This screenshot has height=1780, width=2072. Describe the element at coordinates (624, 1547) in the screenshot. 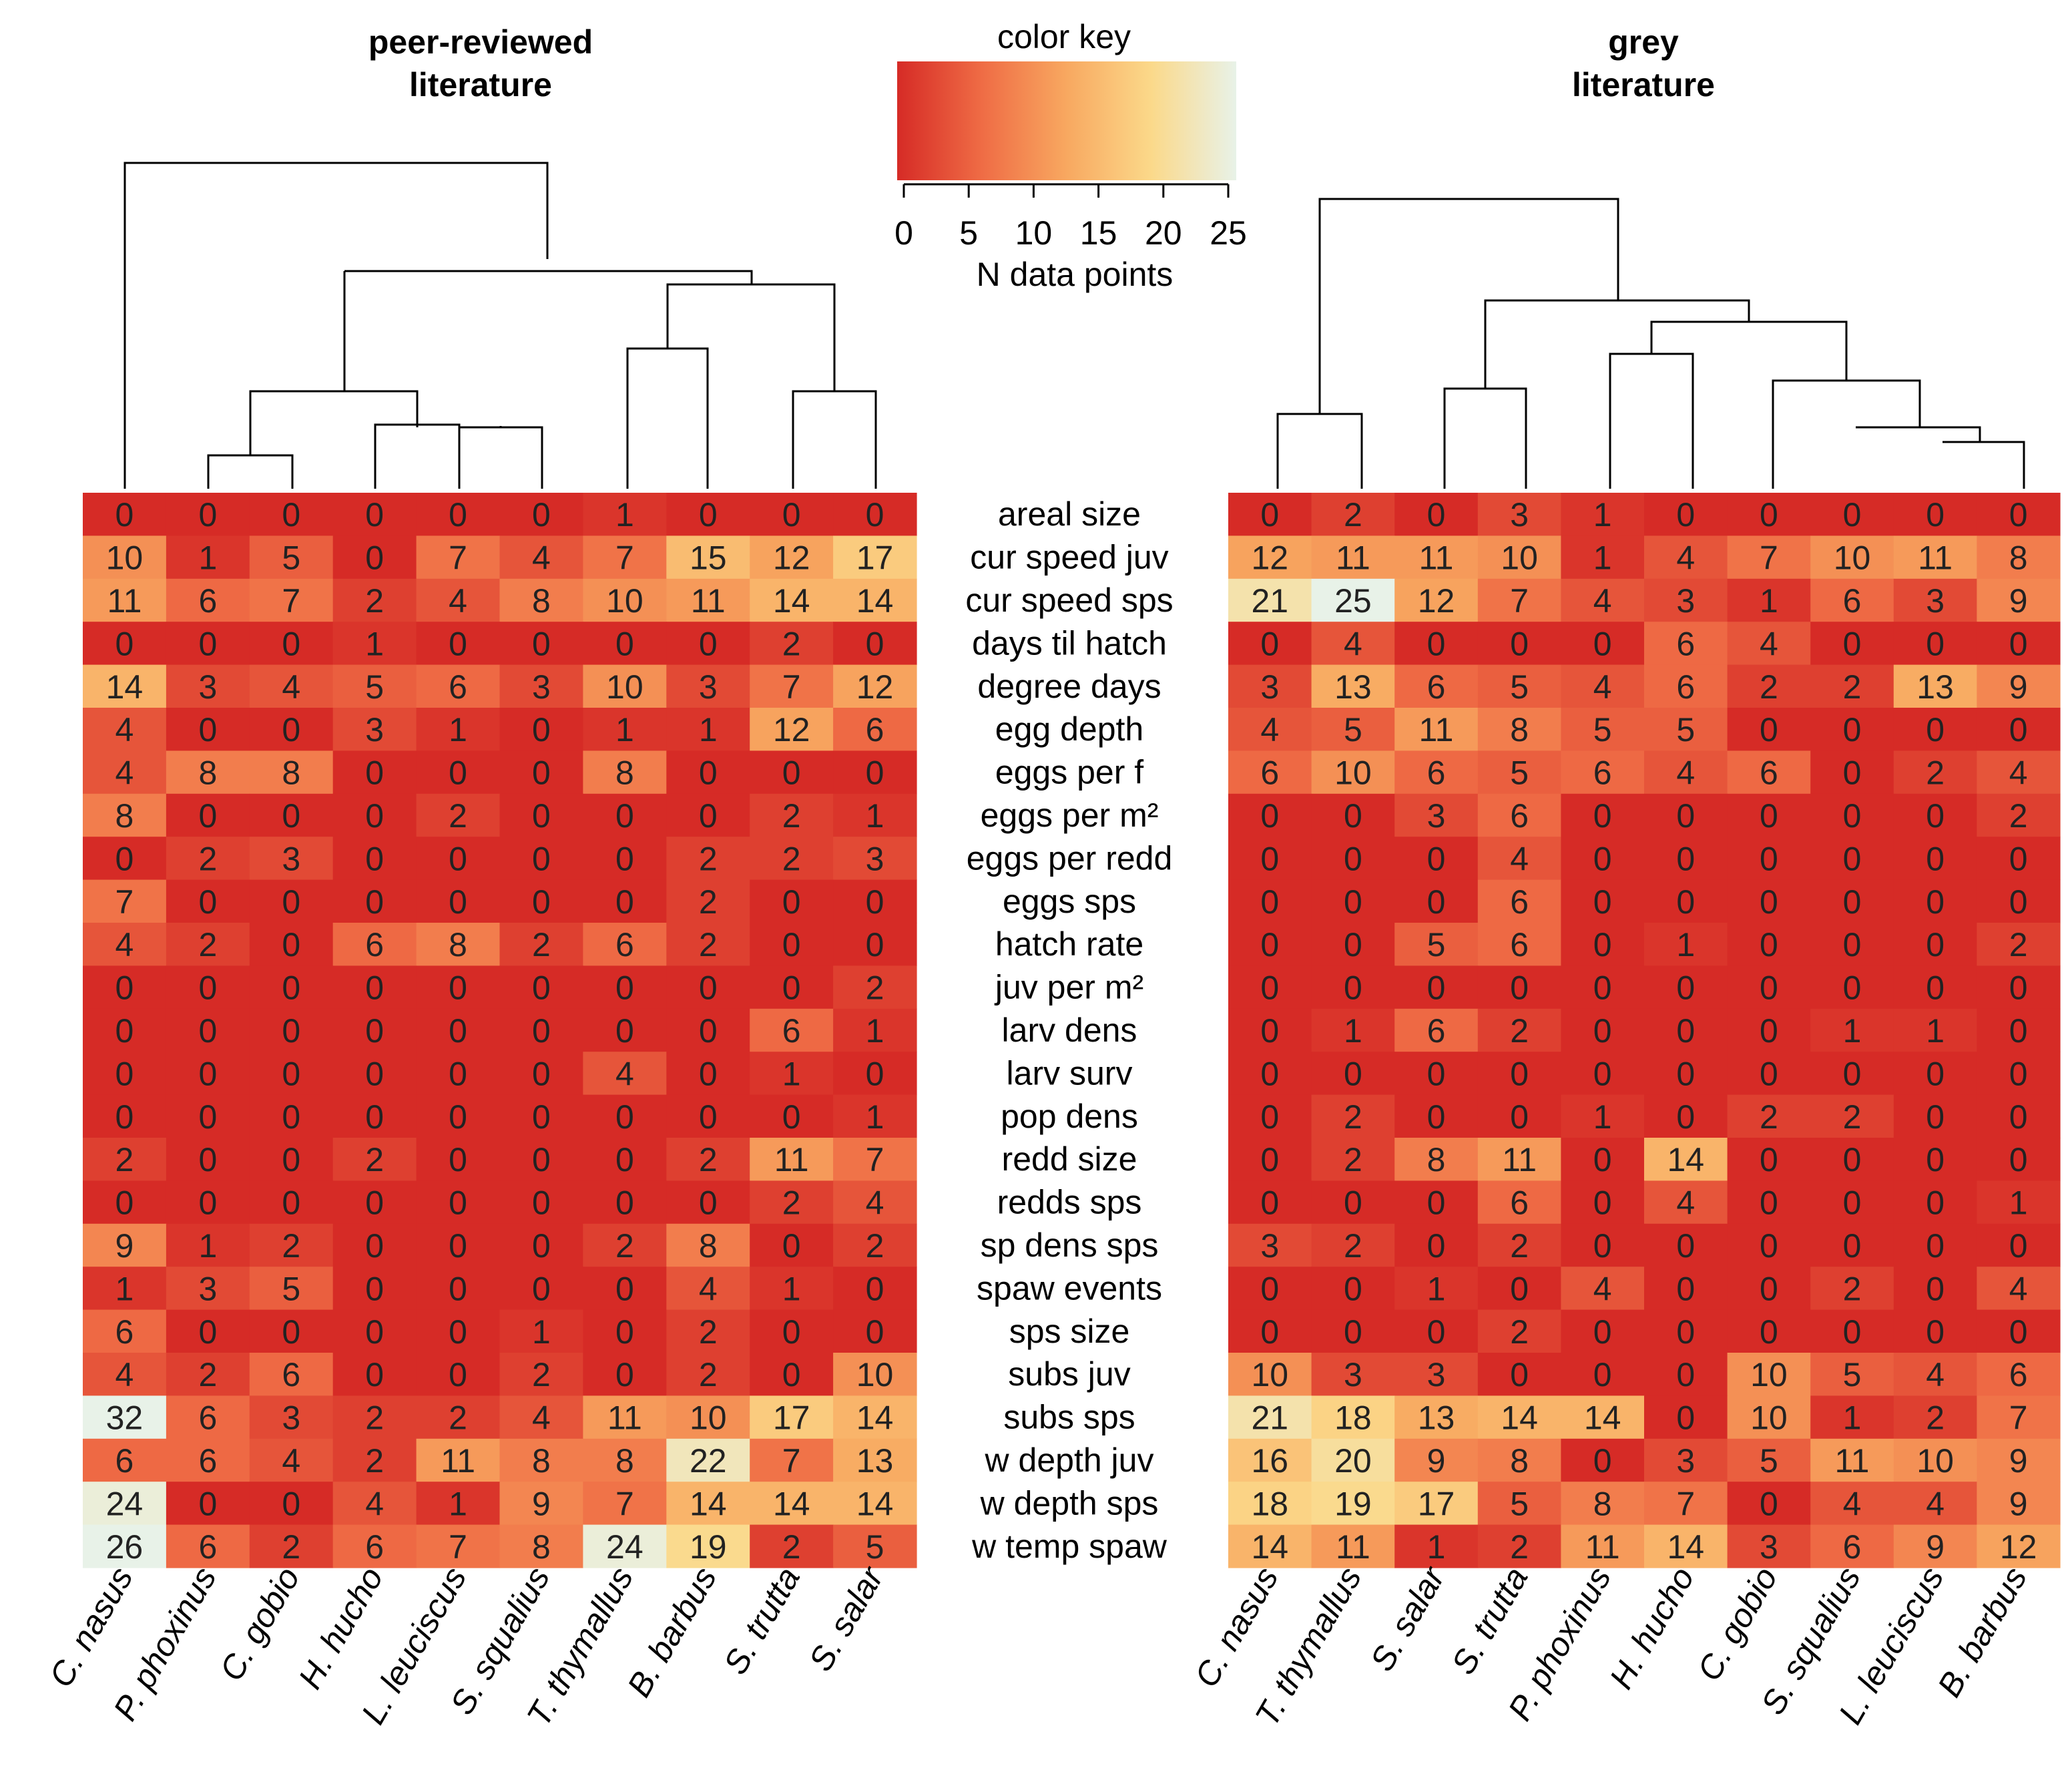

I see `heatmap-cell-value: 24` at that location.